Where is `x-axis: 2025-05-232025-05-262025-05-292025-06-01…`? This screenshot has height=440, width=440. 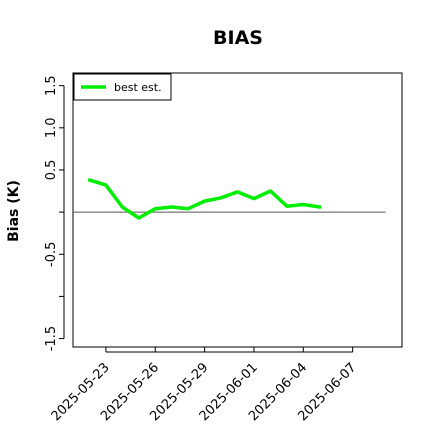
x-axis: 2025-05-232025-05-262025-05-292025-06-01… is located at coordinates (204, 385).